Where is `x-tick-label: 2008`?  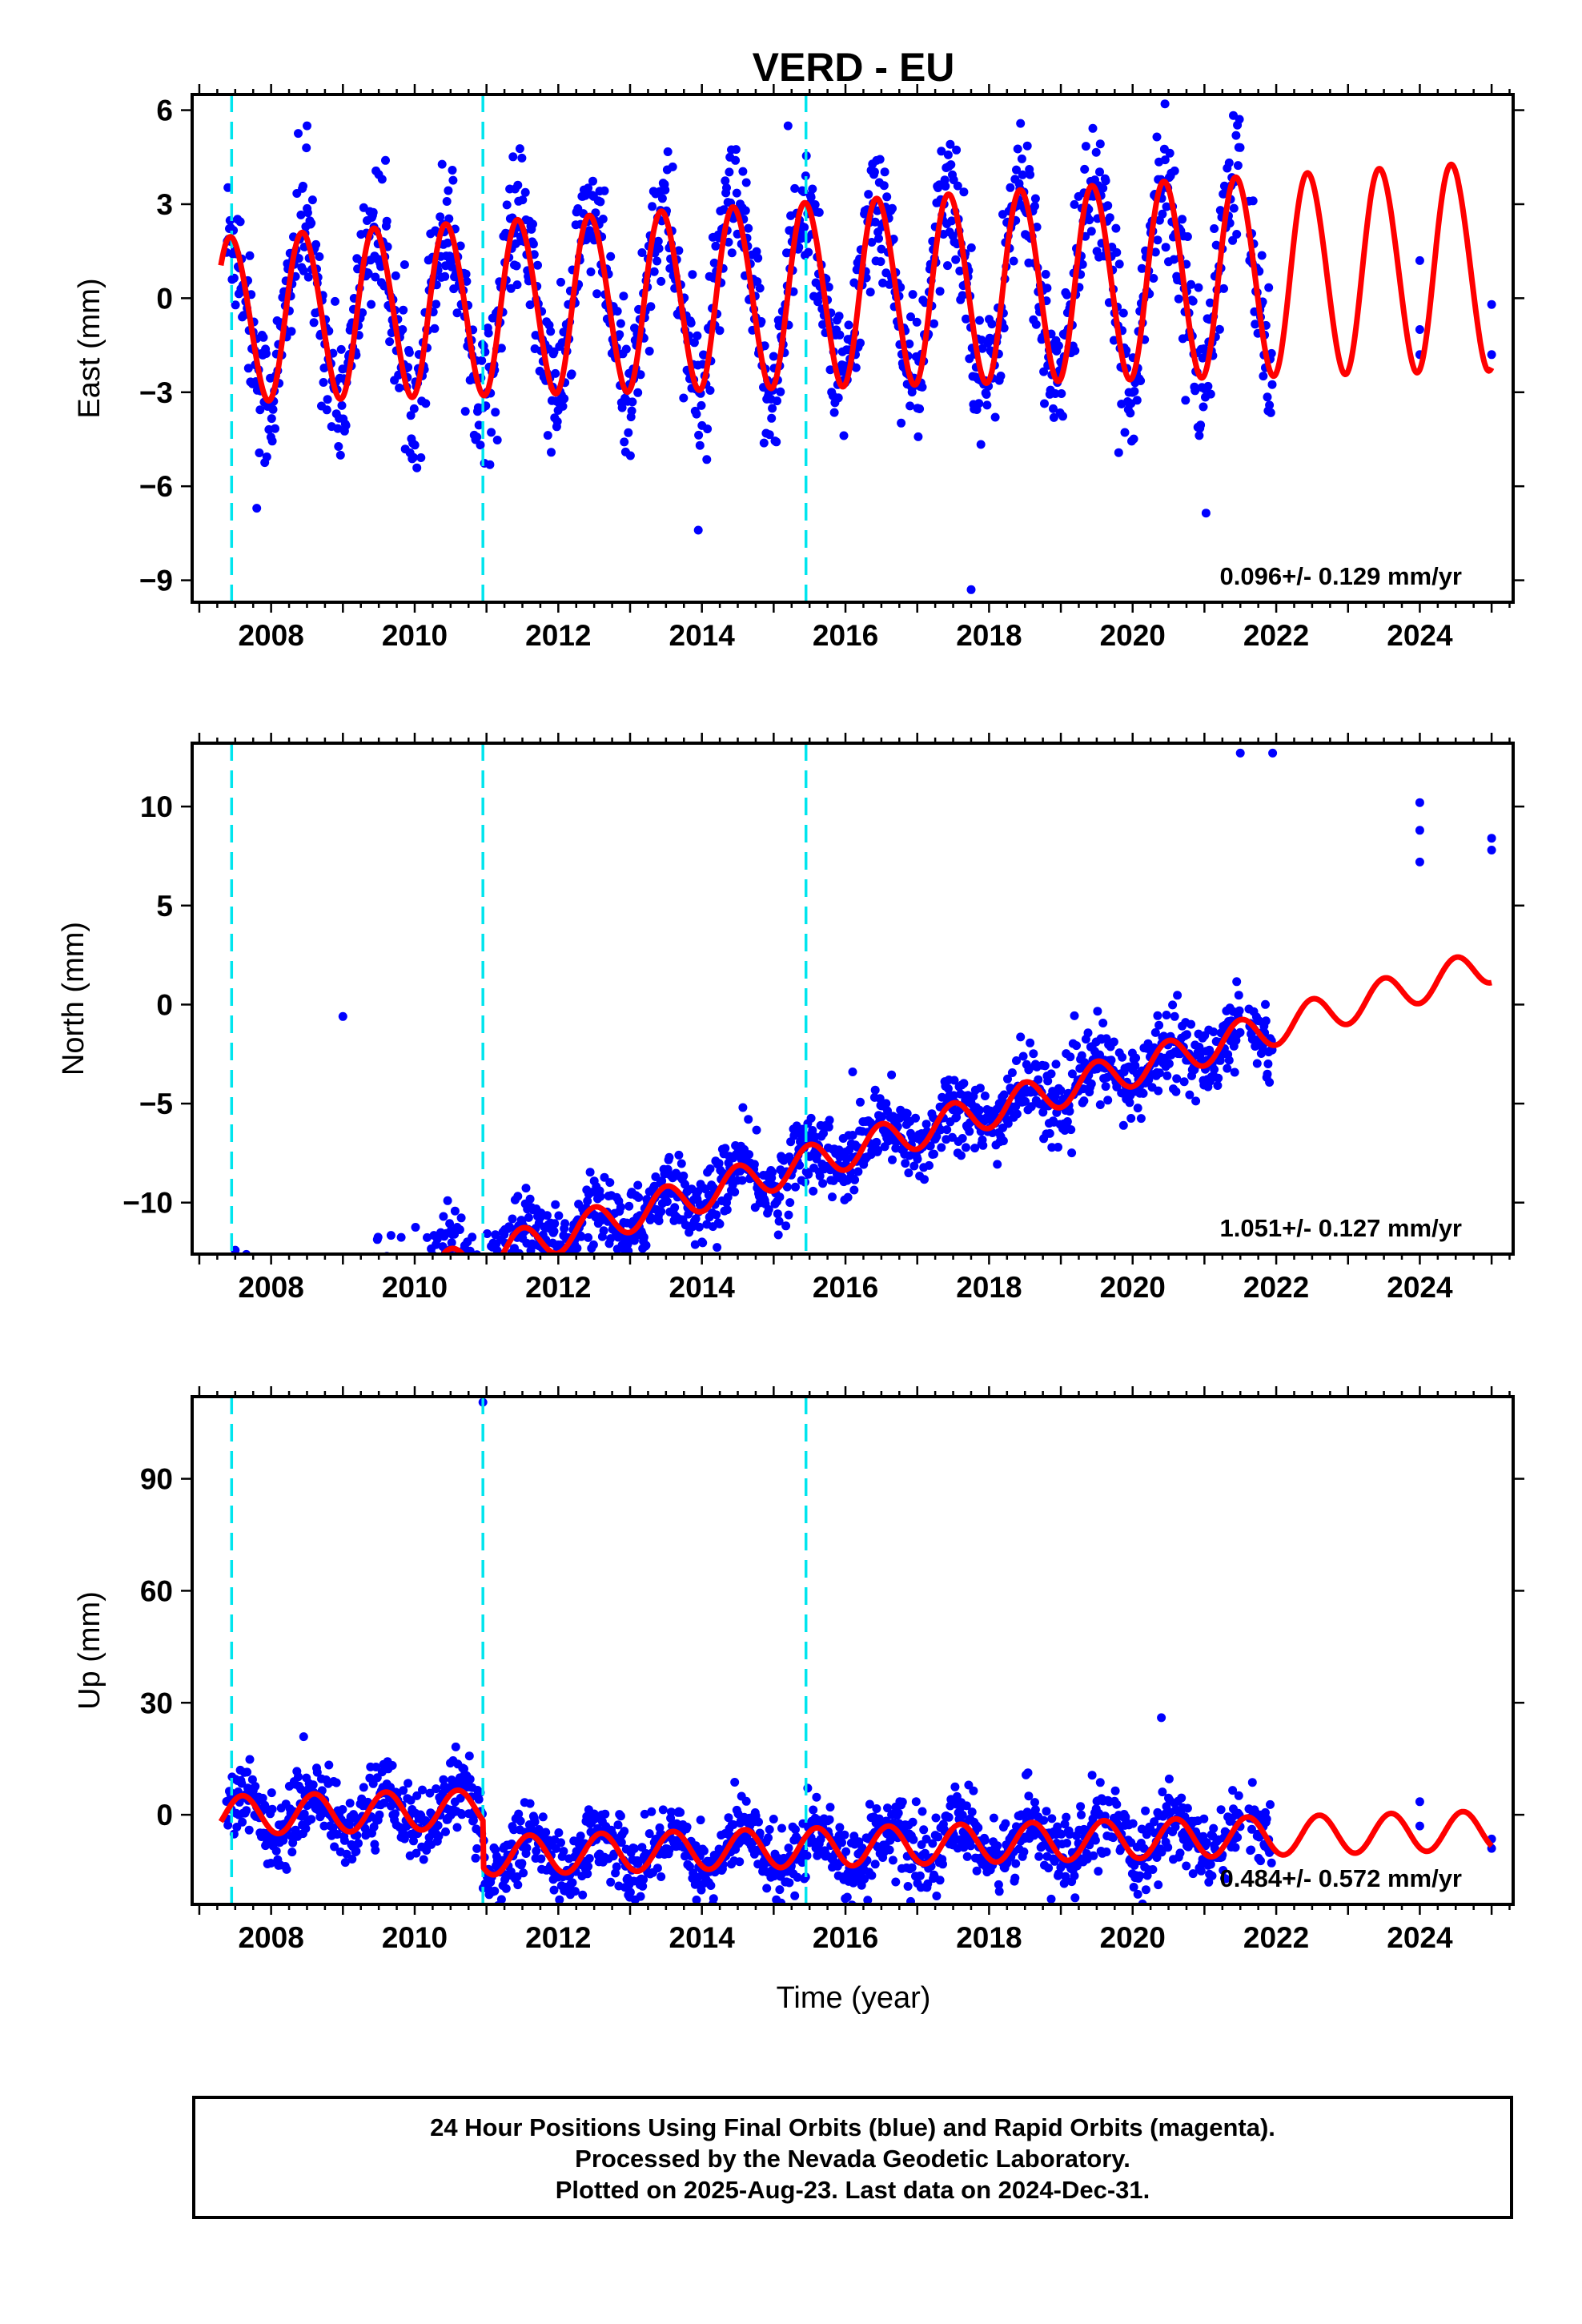
x-tick-label: 2008 is located at coordinates (270, 635).